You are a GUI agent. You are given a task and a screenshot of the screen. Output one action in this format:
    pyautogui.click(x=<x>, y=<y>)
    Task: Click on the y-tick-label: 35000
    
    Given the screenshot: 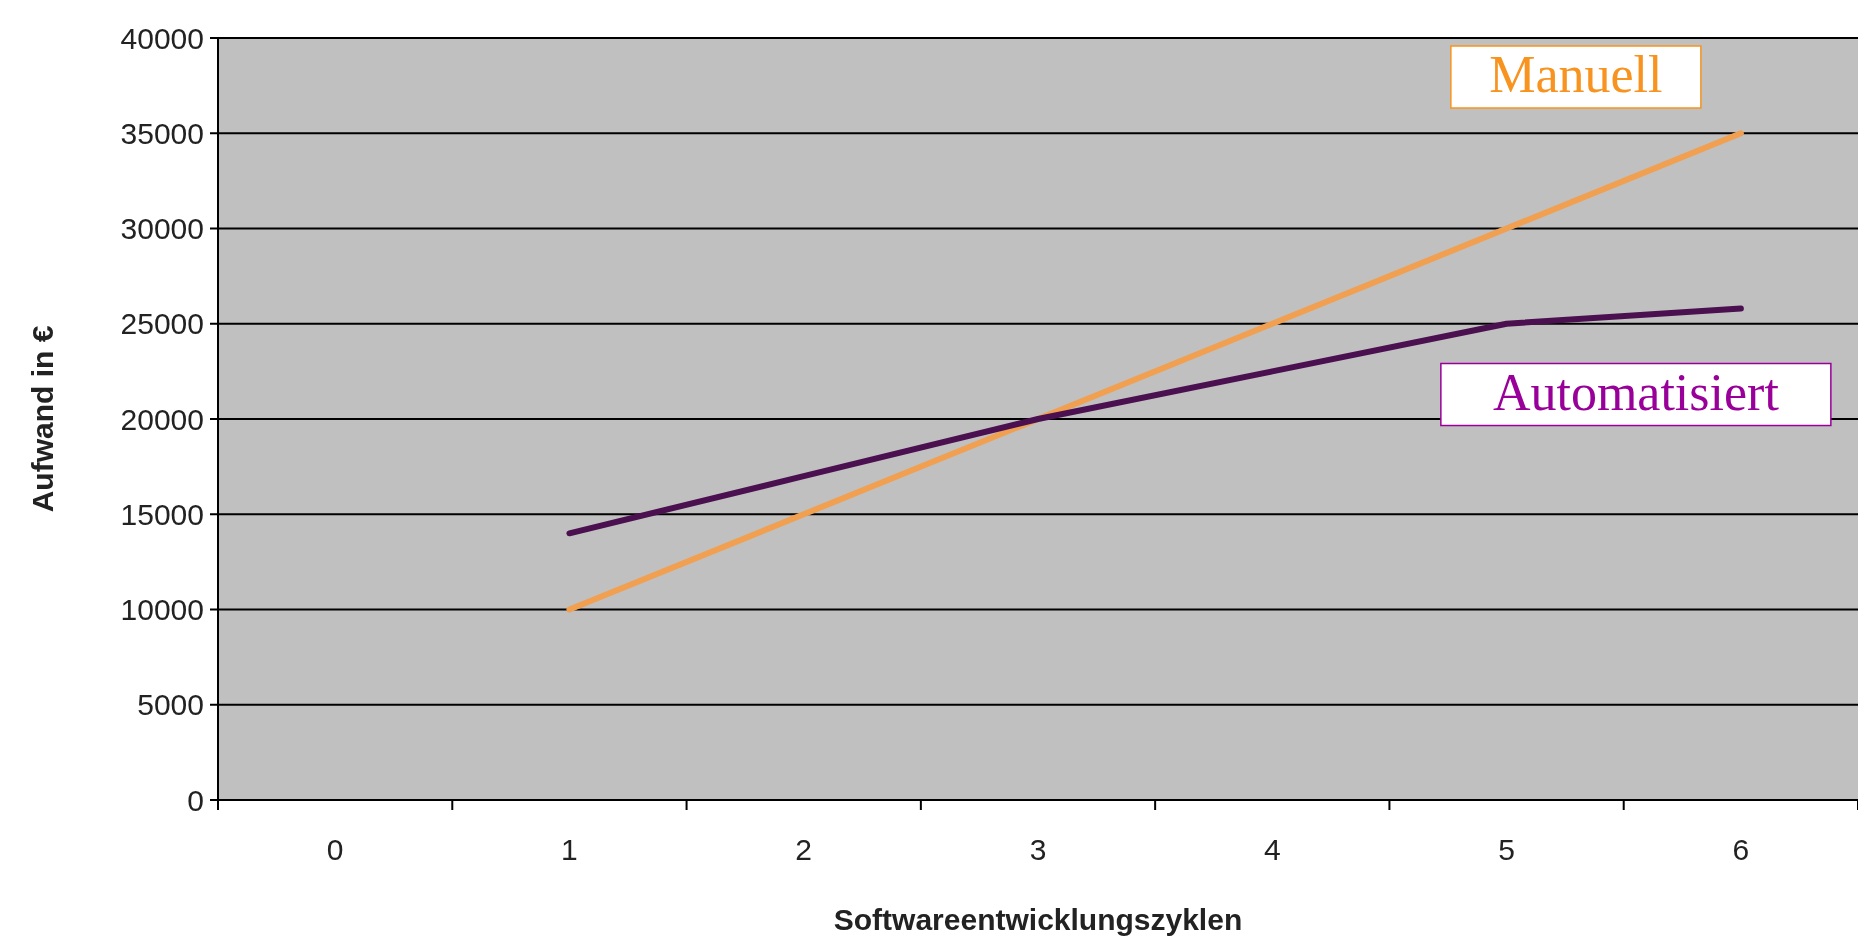 What is the action you would take?
    pyautogui.click(x=162, y=133)
    